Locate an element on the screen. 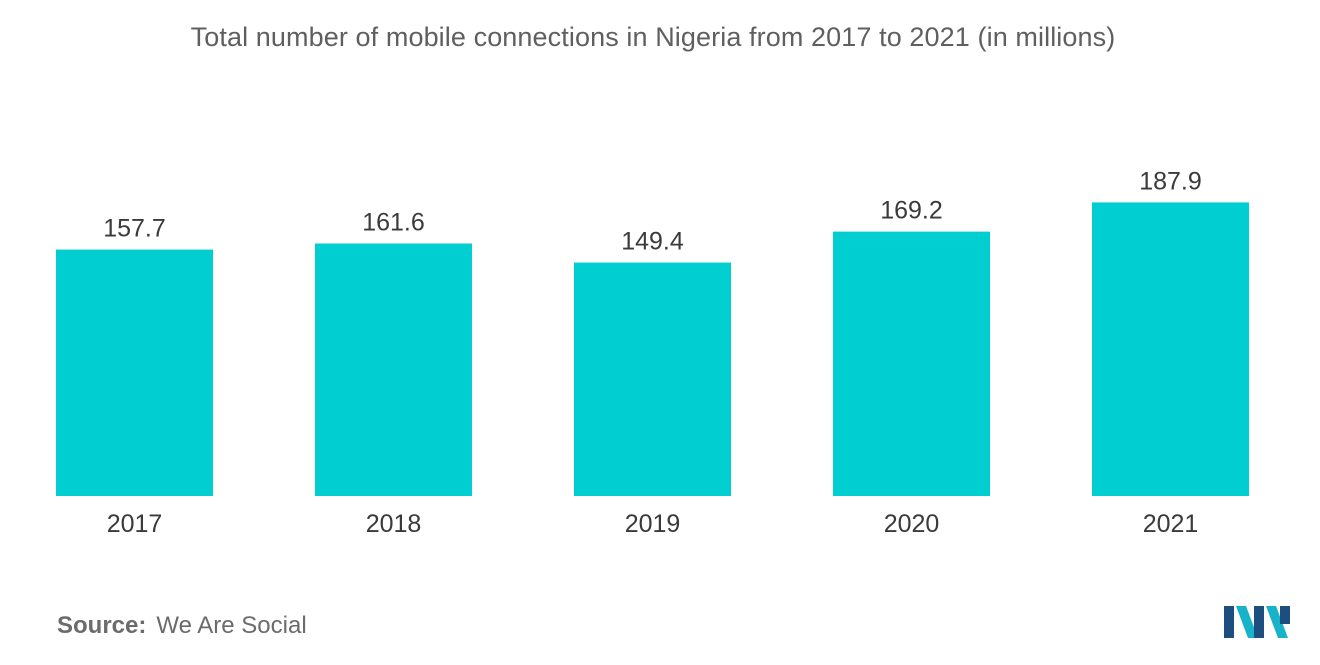  source-note: Source: We Are Social is located at coordinates (182, 626).